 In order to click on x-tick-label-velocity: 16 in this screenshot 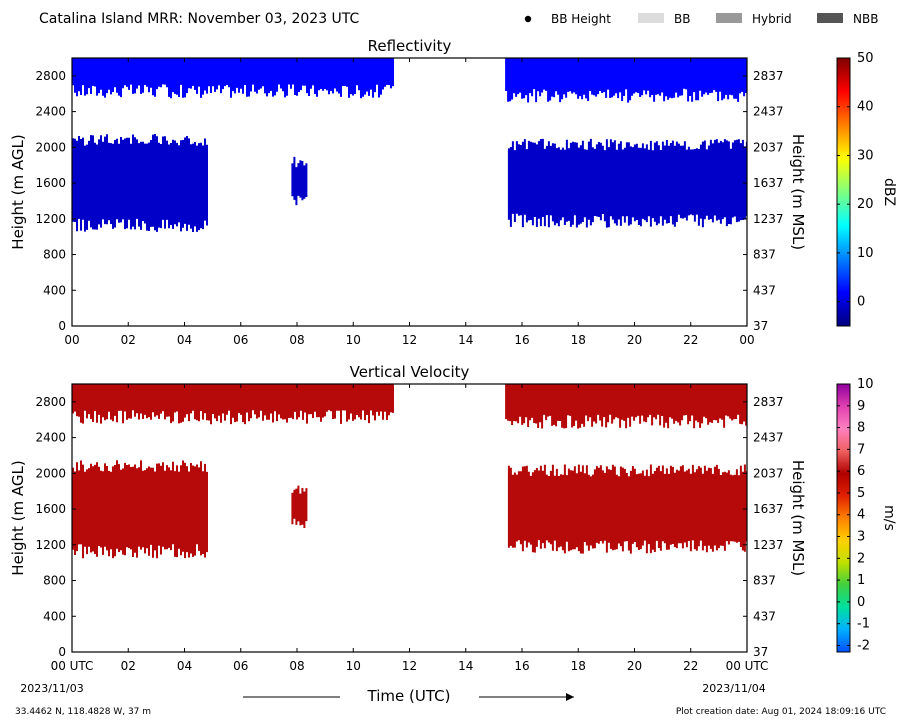, I will do `click(521, 666)`.